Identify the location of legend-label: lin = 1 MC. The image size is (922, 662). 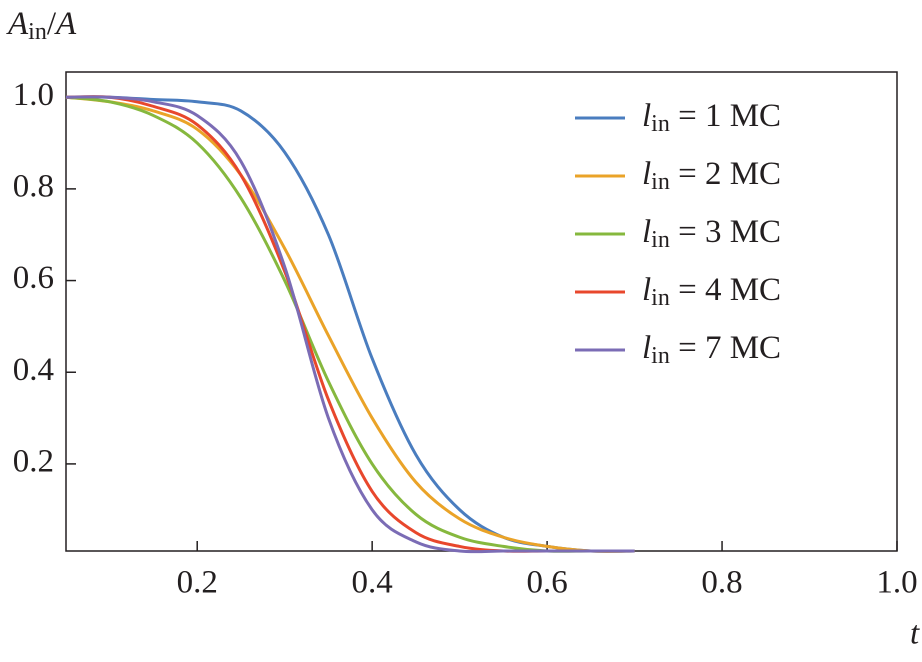
(711, 117).